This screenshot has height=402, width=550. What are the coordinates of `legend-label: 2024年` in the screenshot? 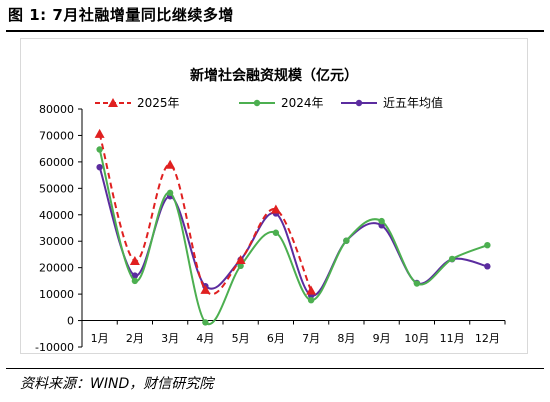 It's located at (302, 103).